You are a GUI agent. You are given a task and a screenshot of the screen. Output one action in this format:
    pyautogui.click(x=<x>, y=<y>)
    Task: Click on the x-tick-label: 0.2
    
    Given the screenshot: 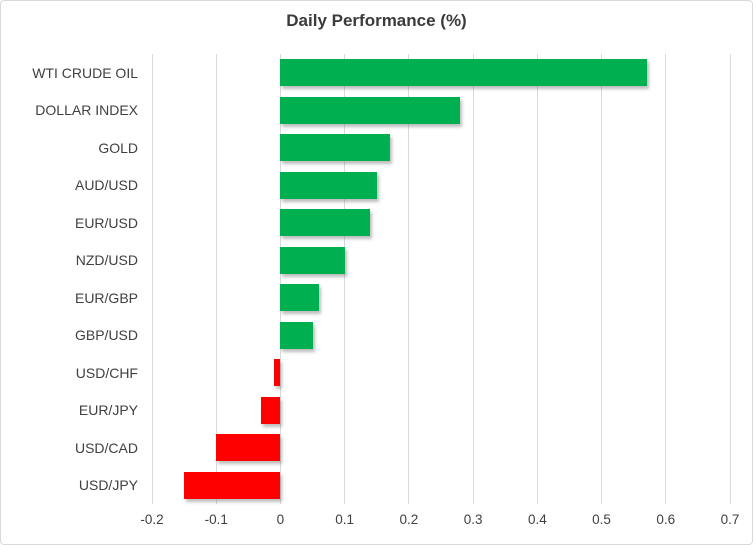 What is the action you would take?
    pyautogui.click(x=409, y=519)
    